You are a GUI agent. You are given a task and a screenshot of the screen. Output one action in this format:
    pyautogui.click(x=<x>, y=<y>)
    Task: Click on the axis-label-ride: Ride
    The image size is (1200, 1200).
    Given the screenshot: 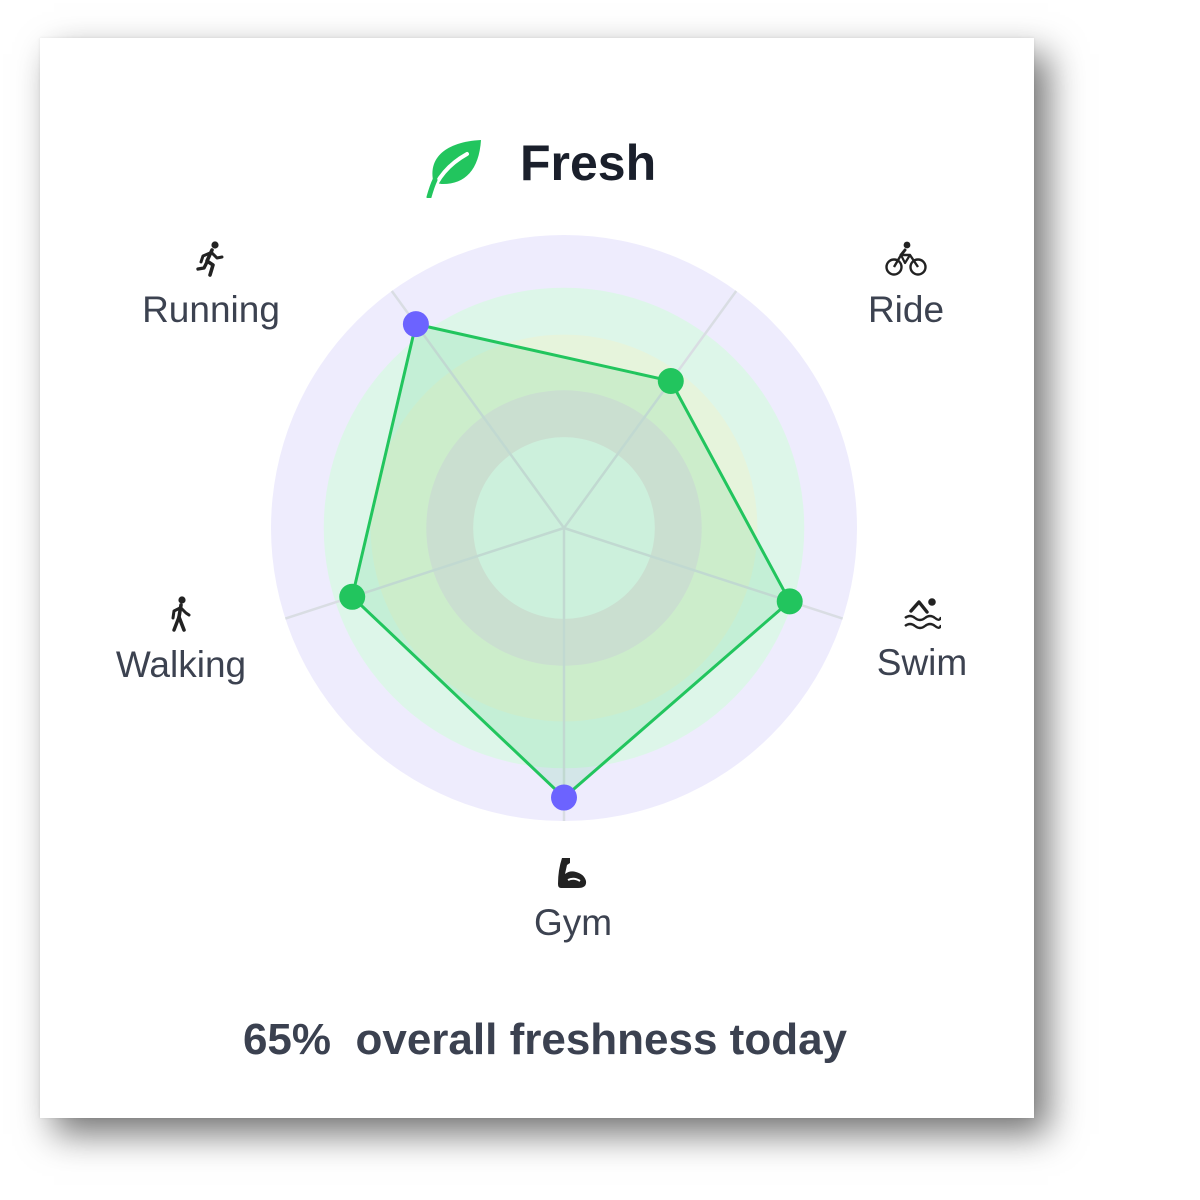 What is the action you would take?
    pyautogui.click(x=906, y=284)
    